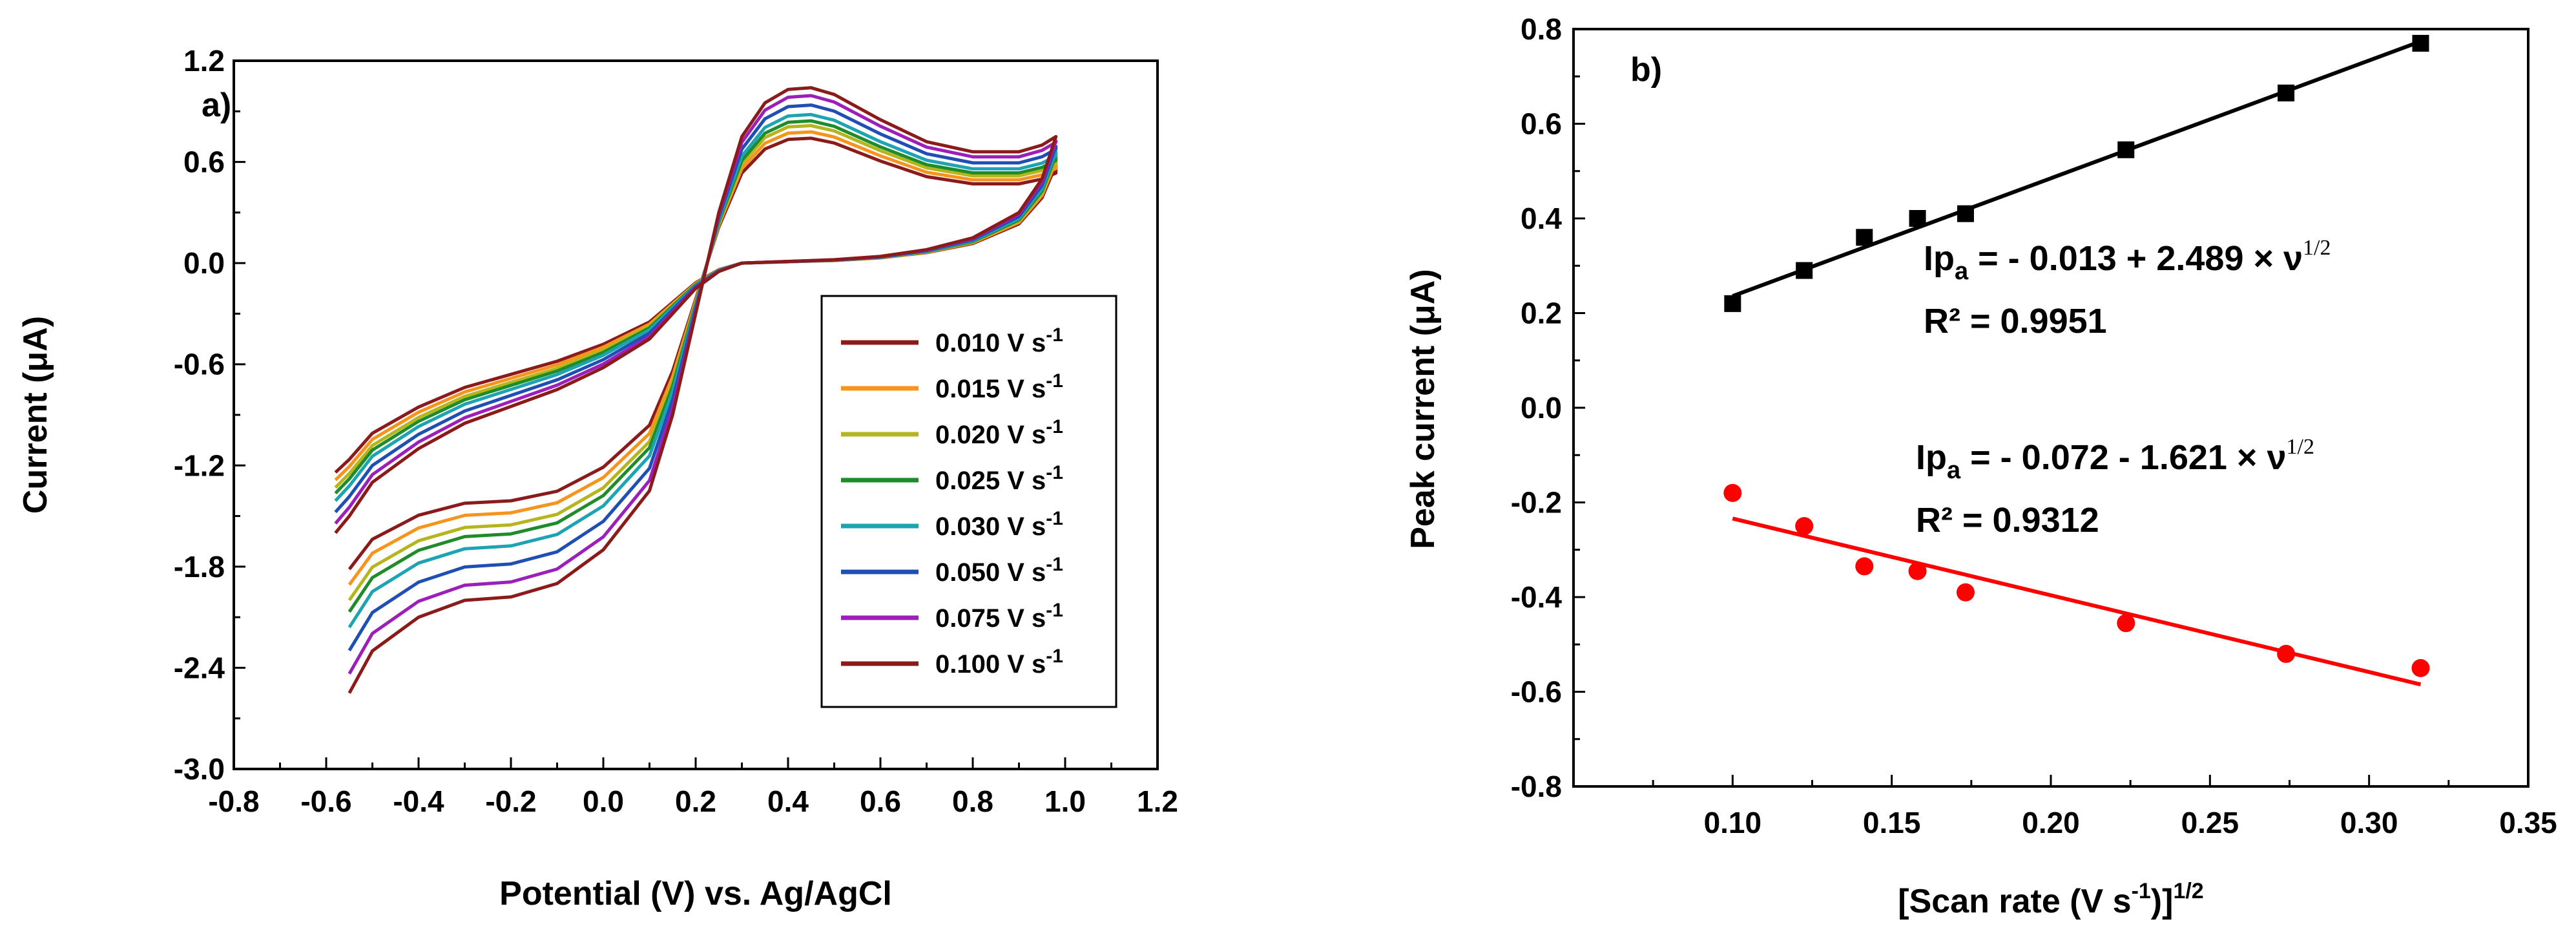  Describe the element at coordinates (788, 801) in the screenshot. I see `x-tick-label-a: 0.4` at that location.